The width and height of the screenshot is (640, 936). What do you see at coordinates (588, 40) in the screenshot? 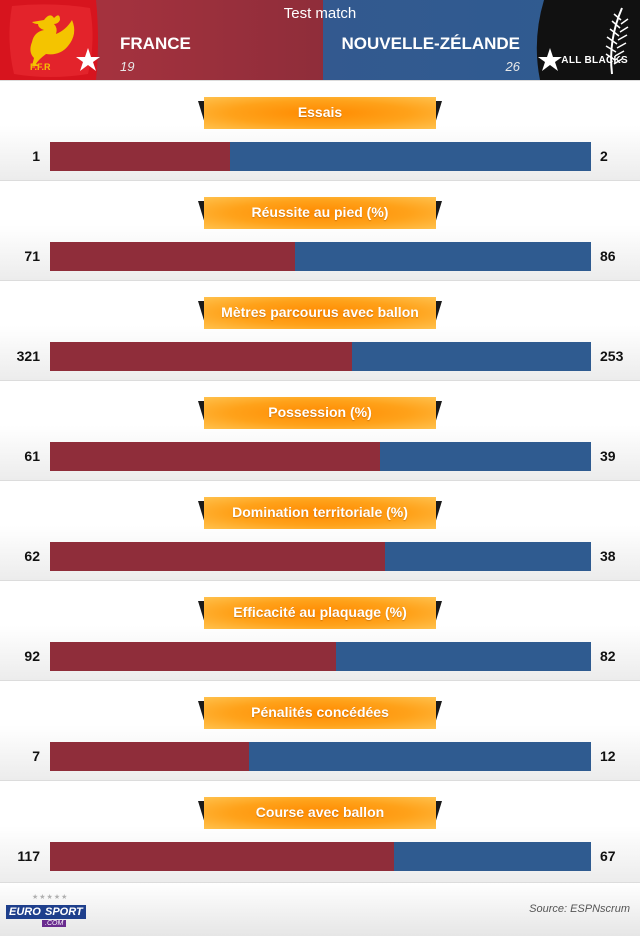
I see `all-blacks-fern-logo` at bounding box center [588, 40].